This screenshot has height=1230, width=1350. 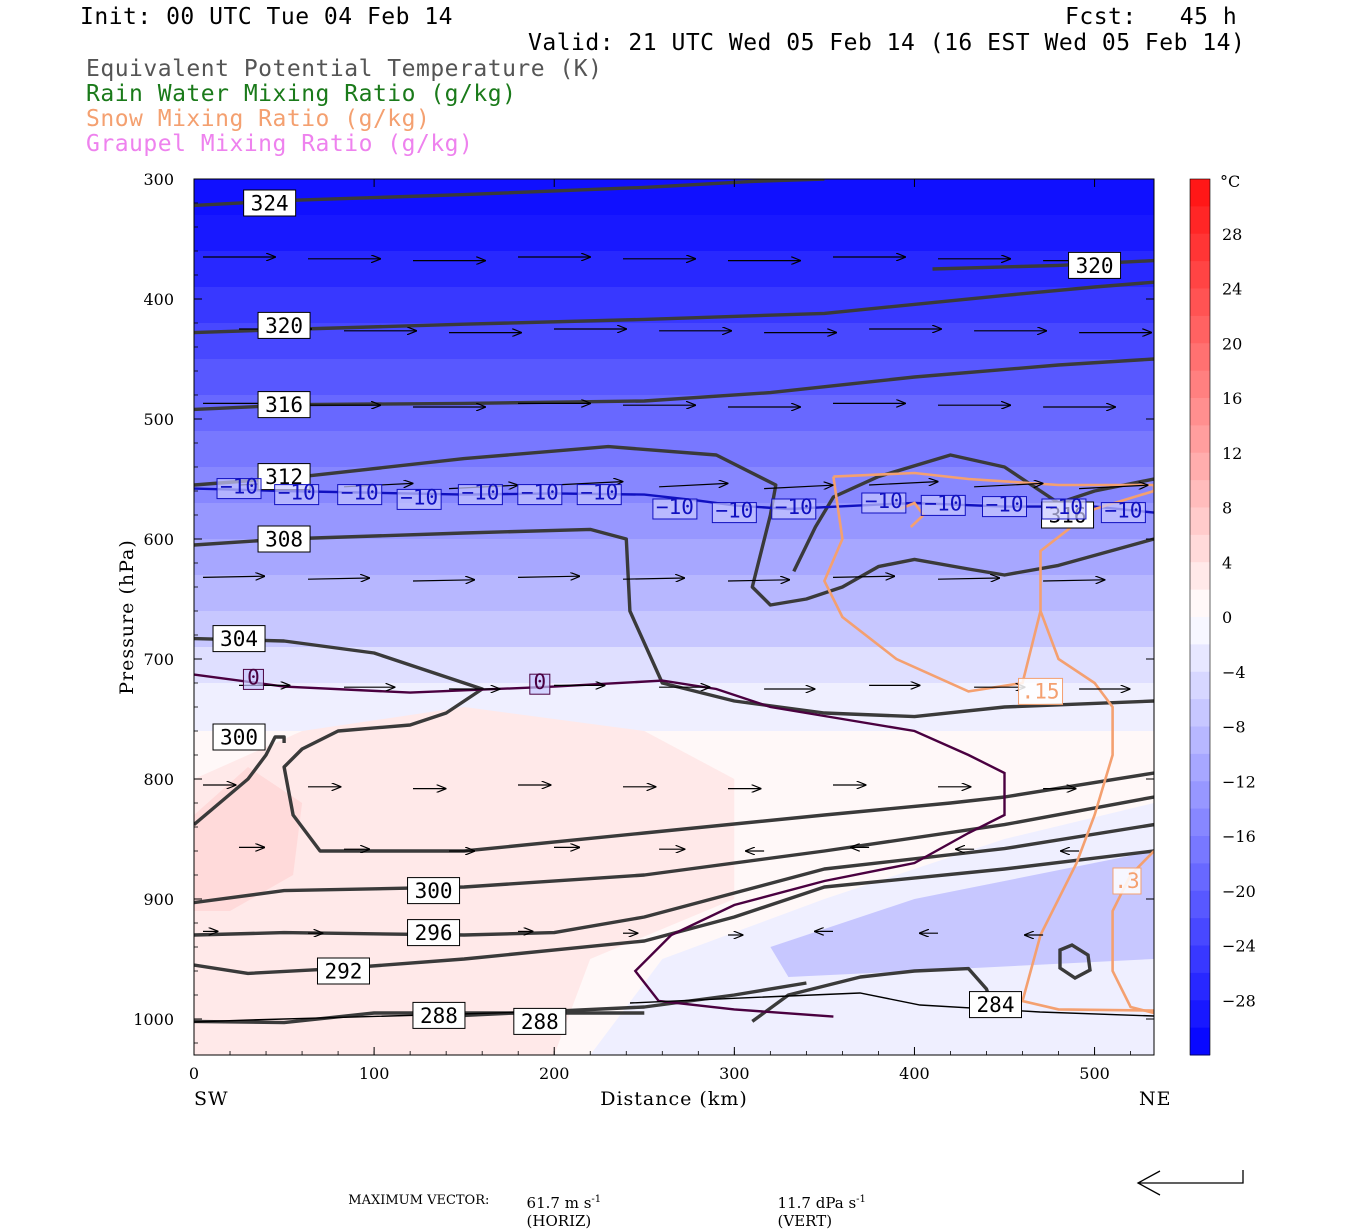 What do you see at coordinates (912, 514) in the screenshot?
I see `snow-contour-small` at bounding box center [912, 514].